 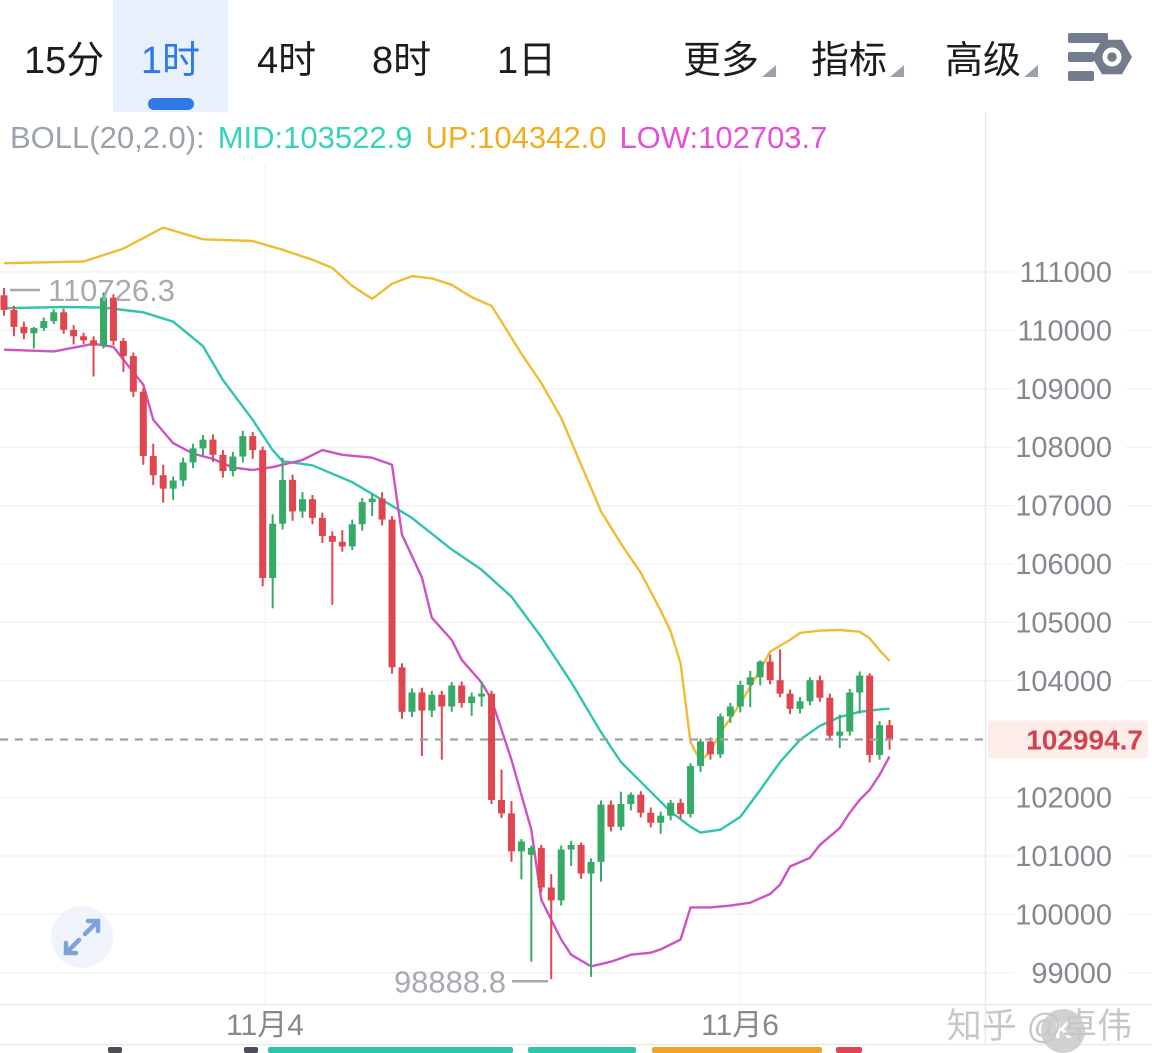 What do you see at coordinates (1066, 273) in the screenshot?
I see `y-axis-tick-label: 111000` at bounding box center [1066, 273].